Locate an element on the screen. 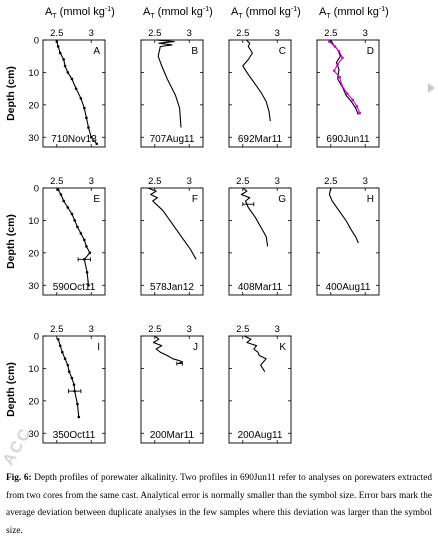  station-label: 590Oct11 is located at coordinates (74, 287).